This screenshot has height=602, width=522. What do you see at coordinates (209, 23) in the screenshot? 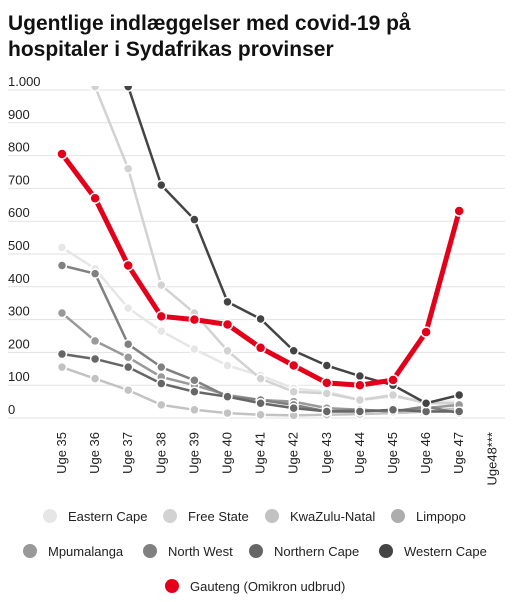
I see `chart-title: Ugentlige indlæggelser med covid-19 på` at bounding box center [209, 23].